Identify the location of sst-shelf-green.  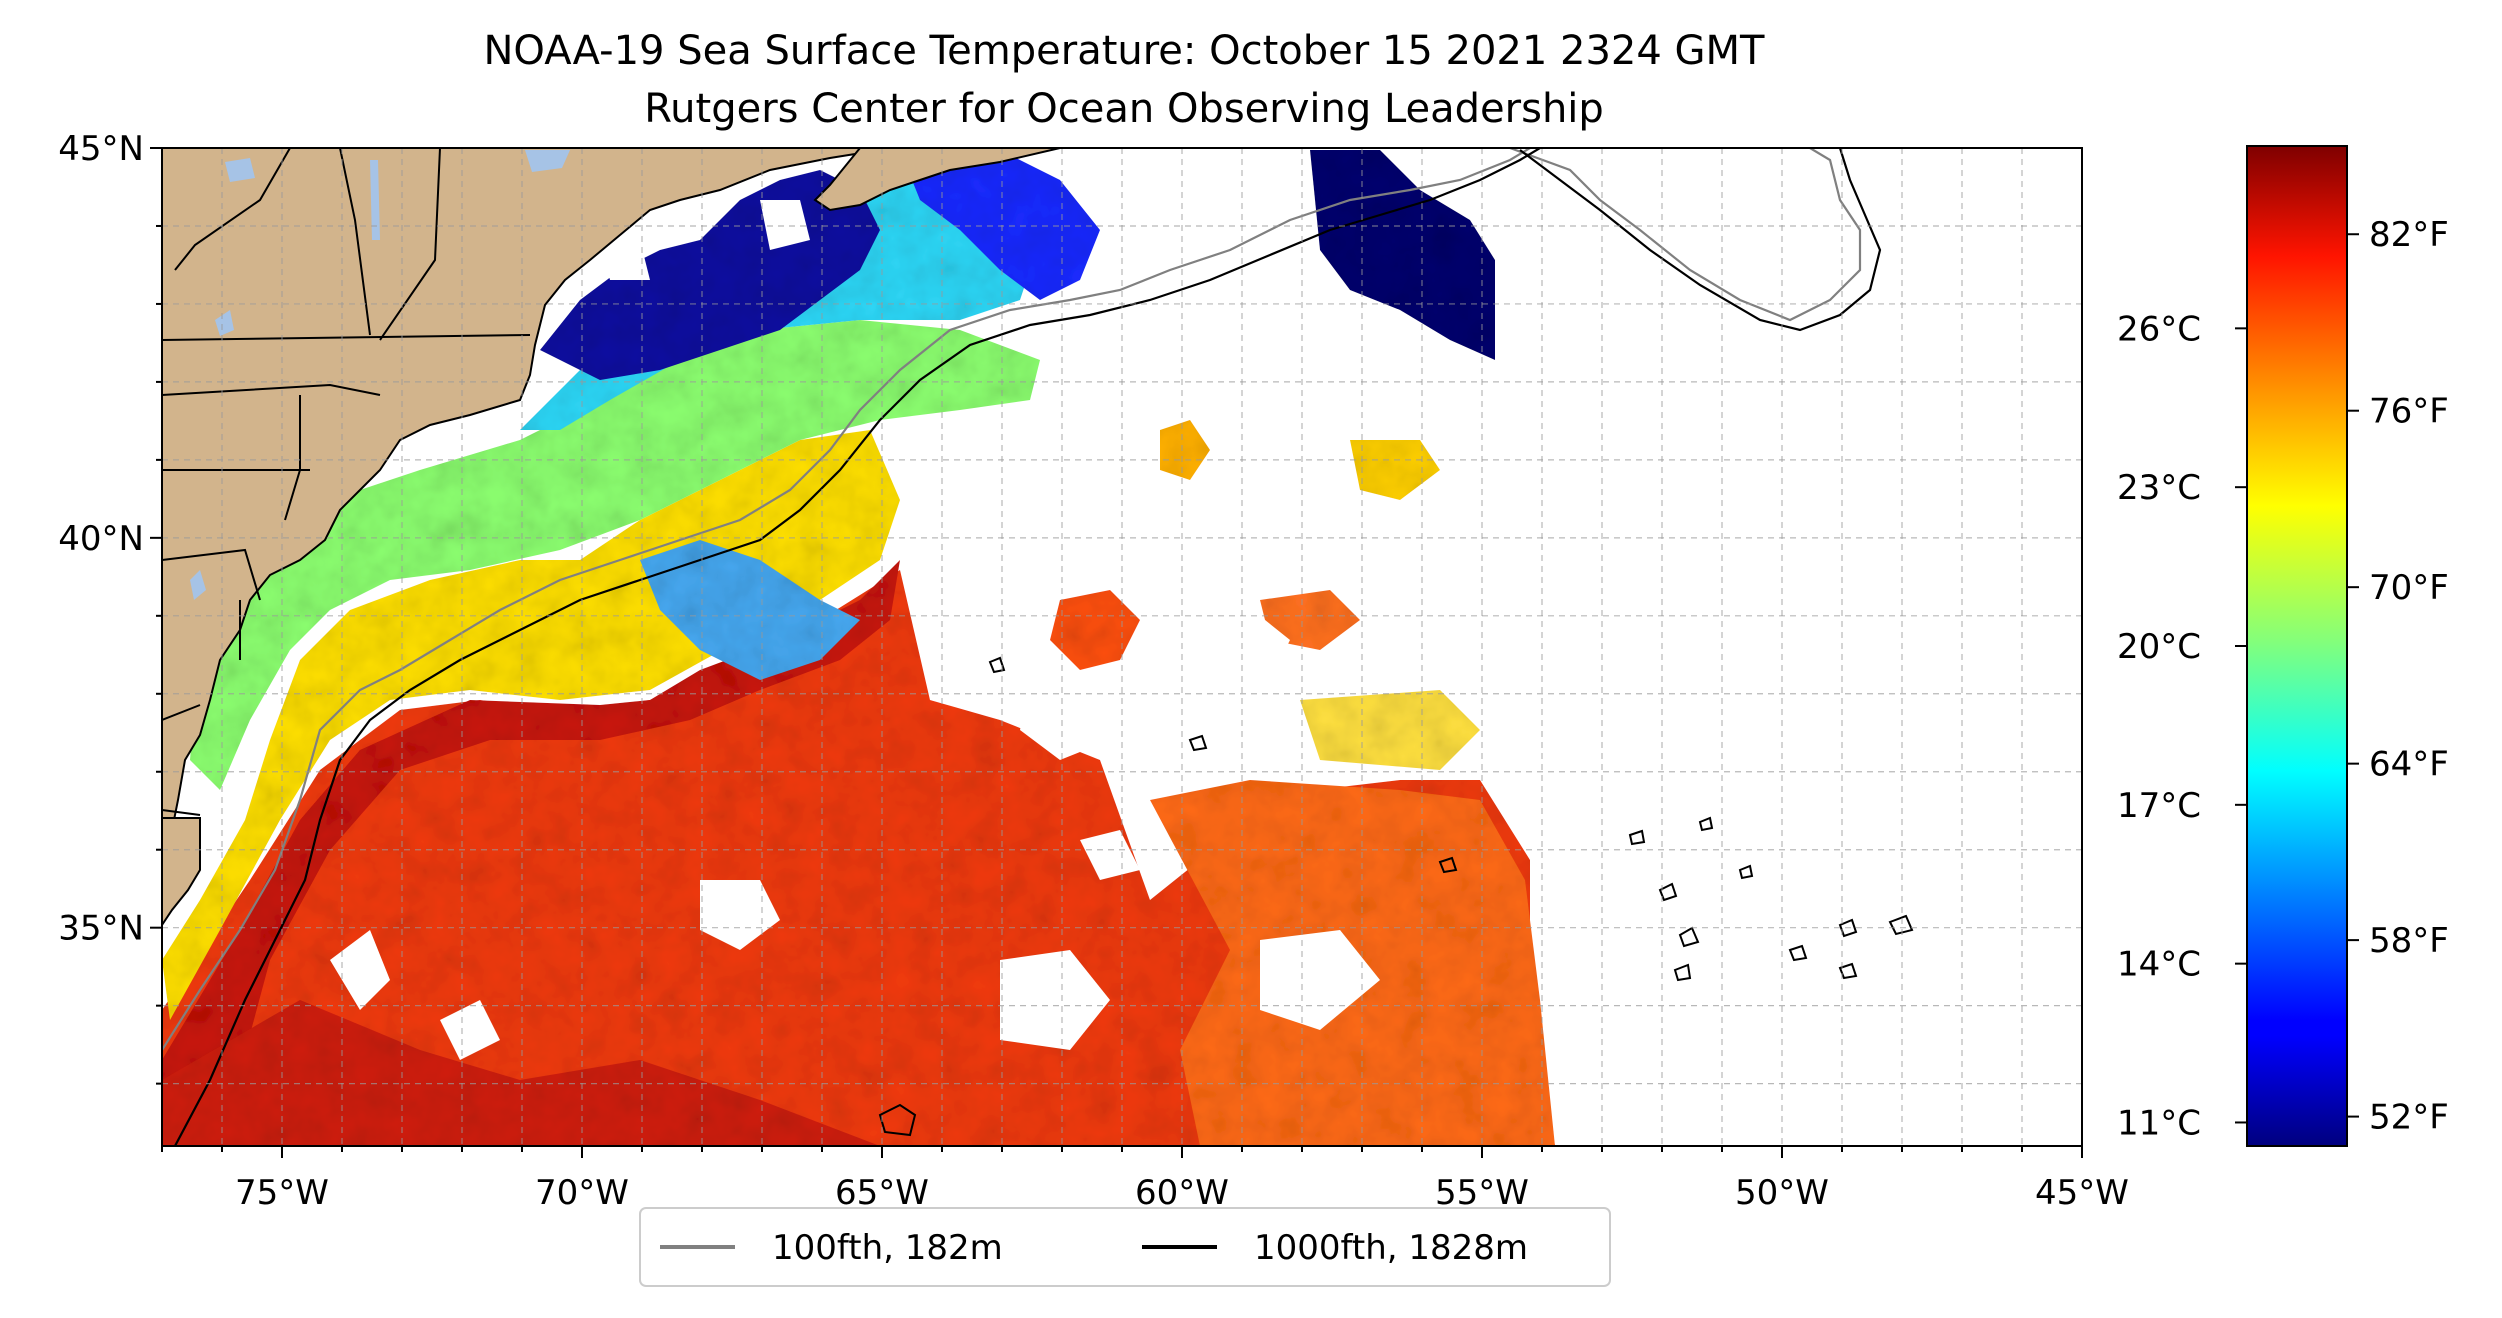
(615, 555).